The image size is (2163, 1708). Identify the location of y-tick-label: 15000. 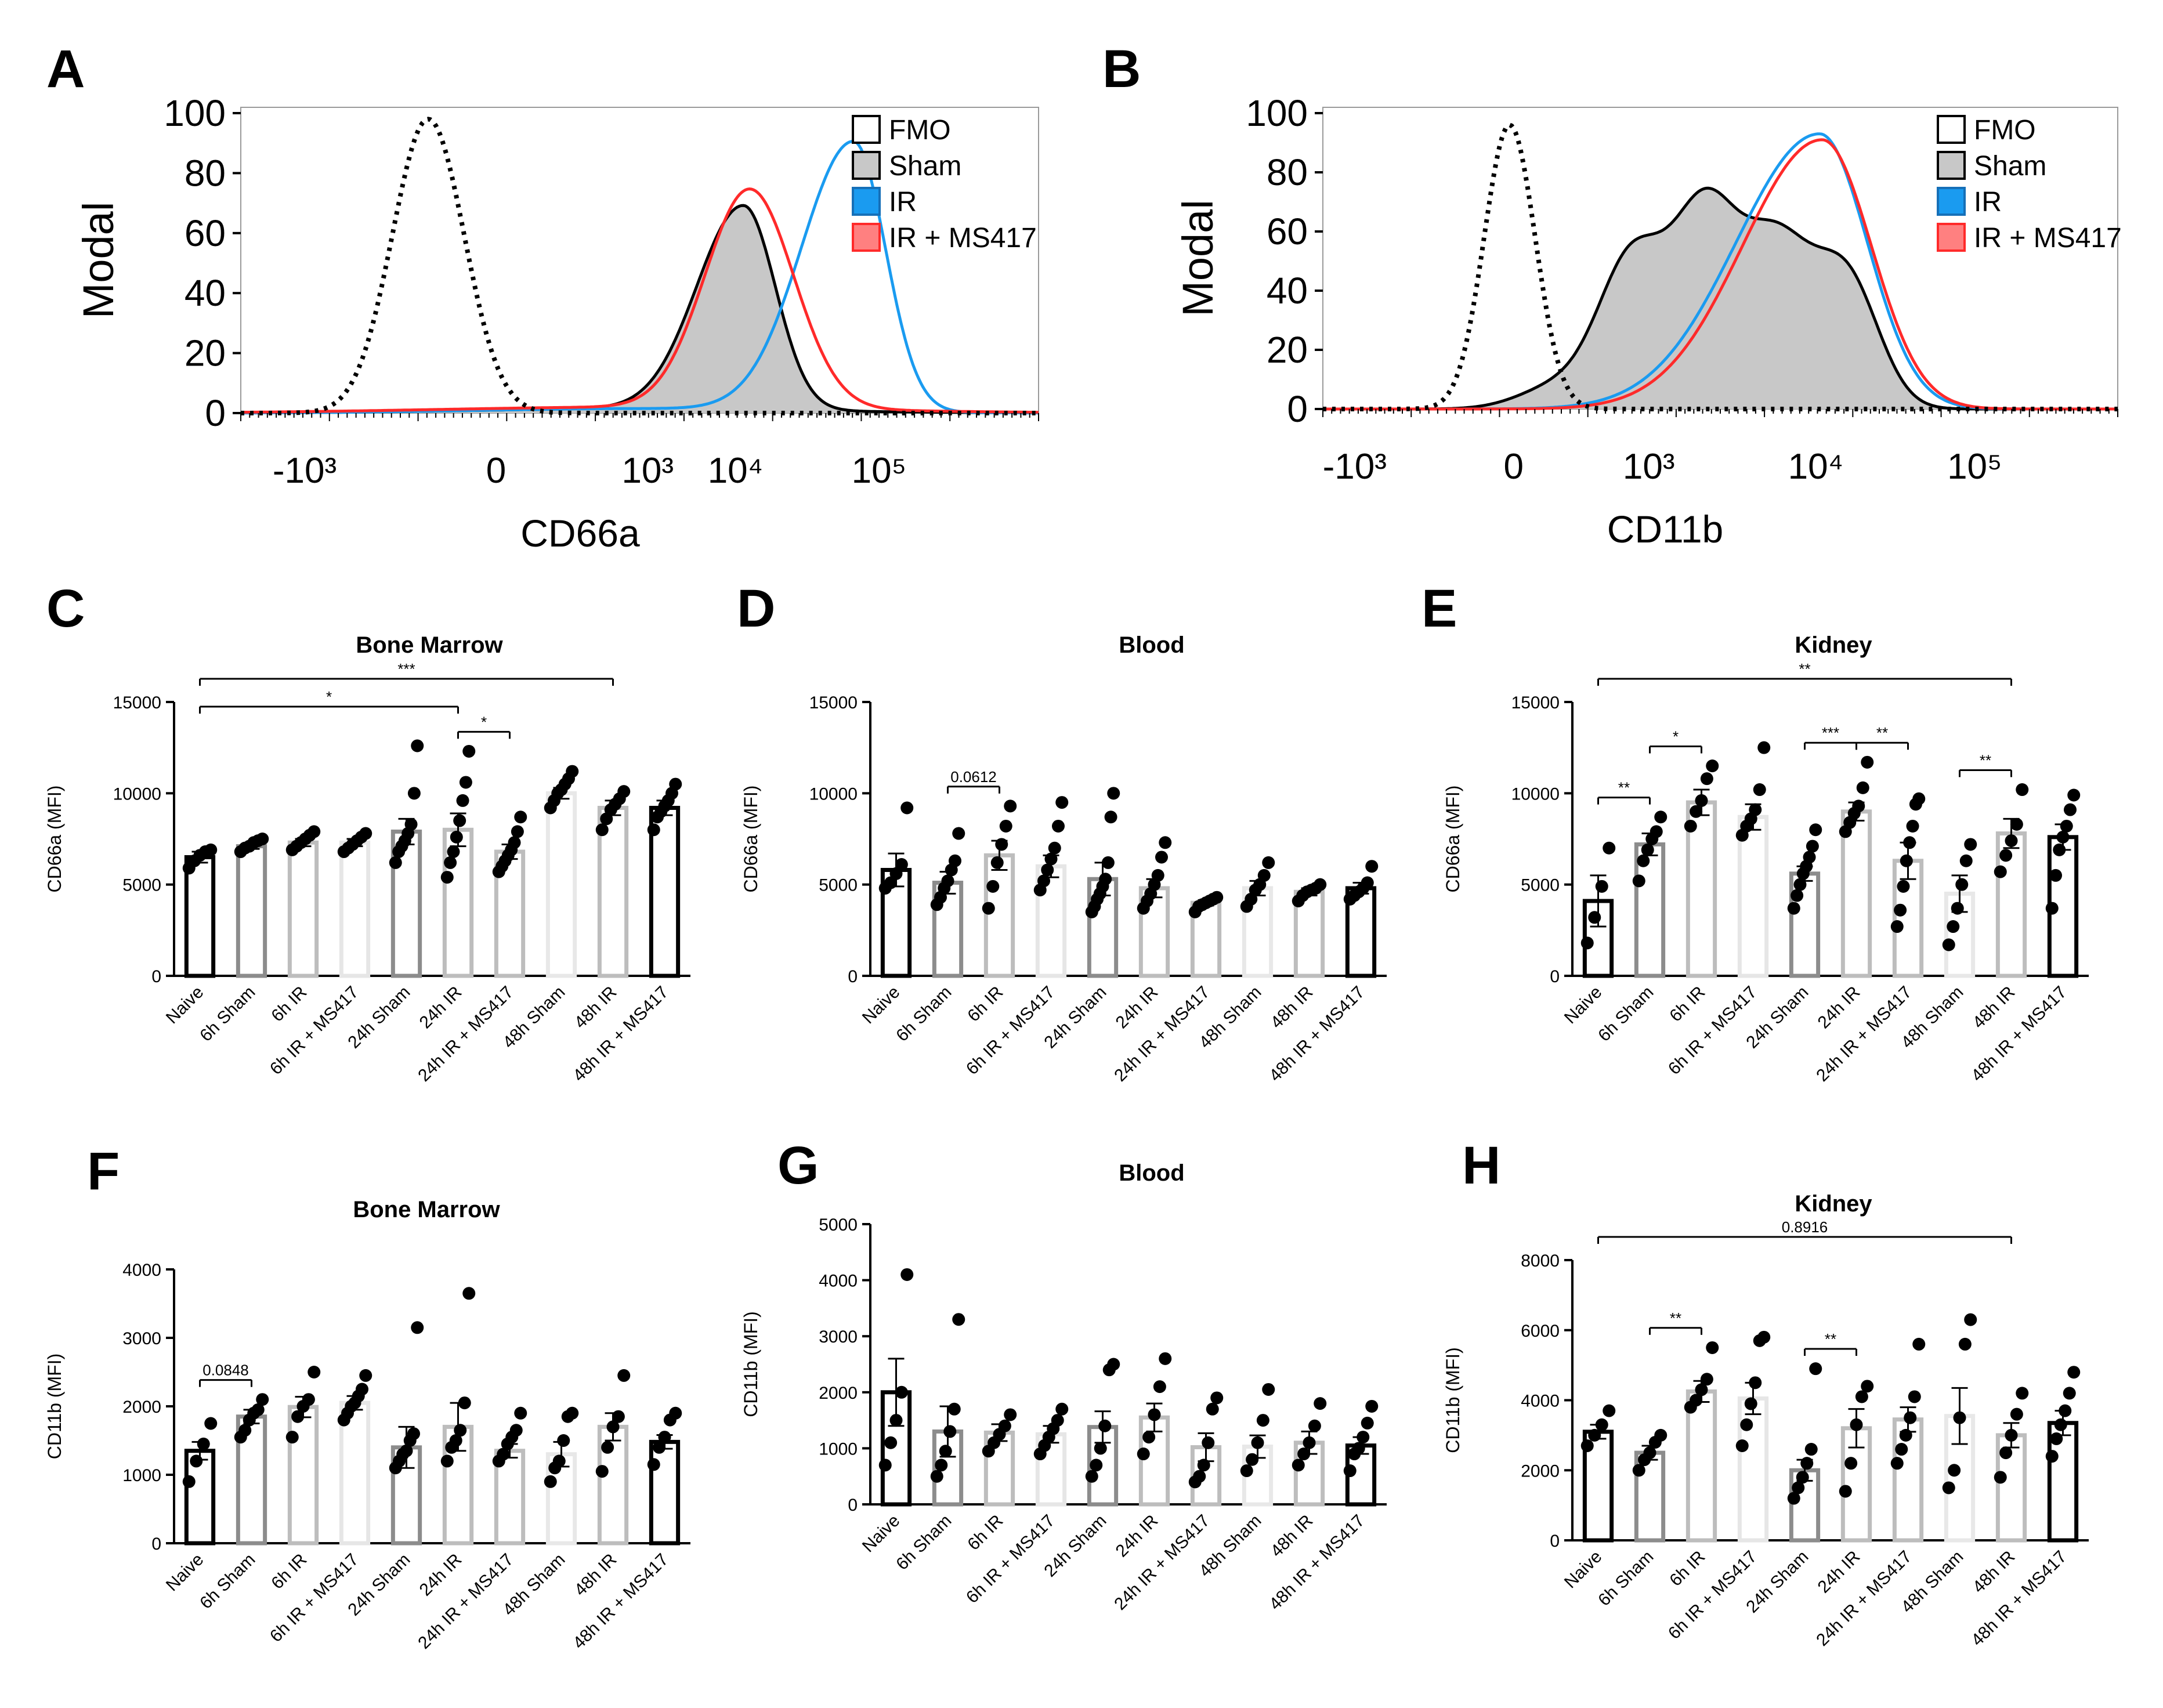
(834, 702).